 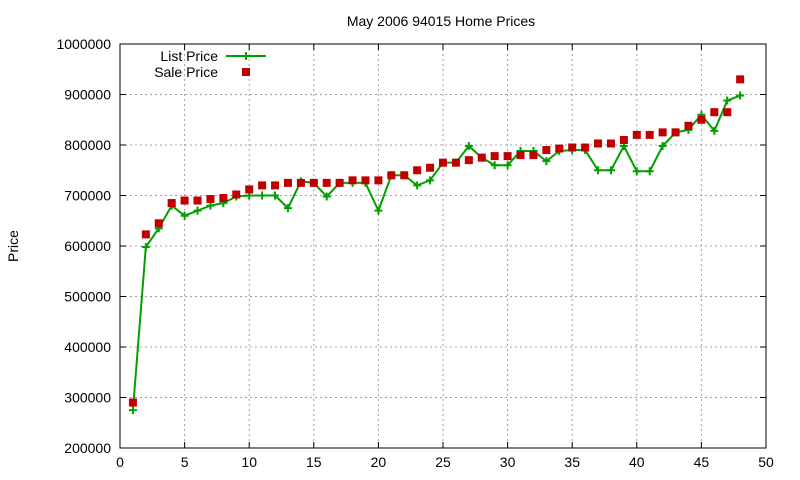 I want to click on y-tick-label: 900000, so click(x=87, y=95).